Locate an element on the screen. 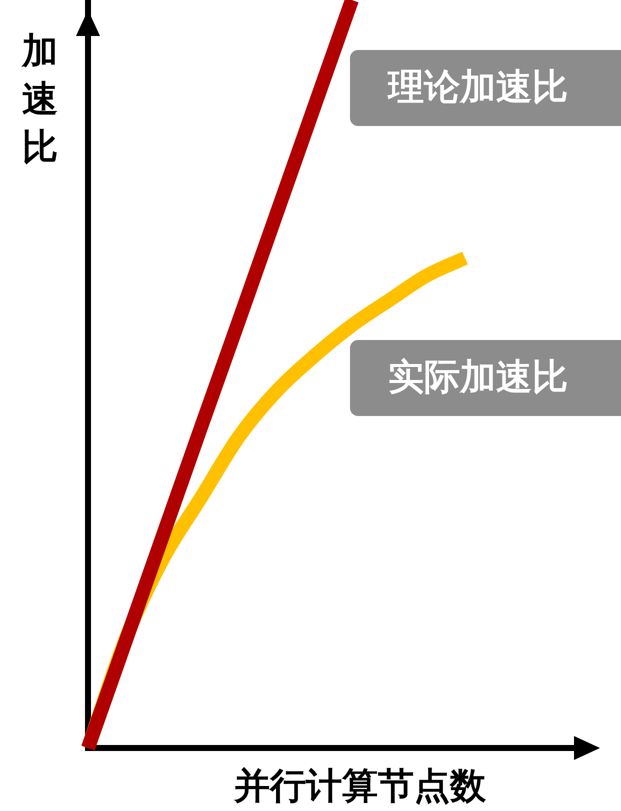 The width and height of the screenshot is (621, 811). x-axis-title: 并行计算节点数 is located at coordinates (360, 787).